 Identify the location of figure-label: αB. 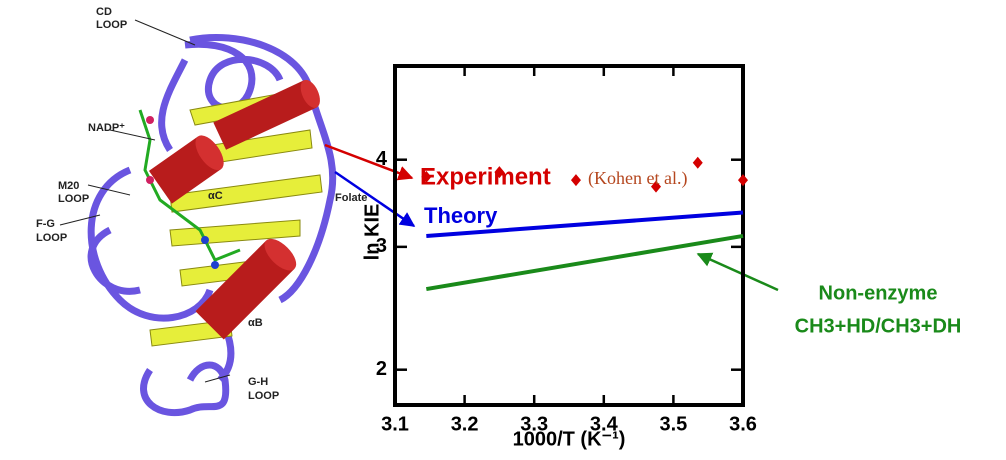
(255, 323).